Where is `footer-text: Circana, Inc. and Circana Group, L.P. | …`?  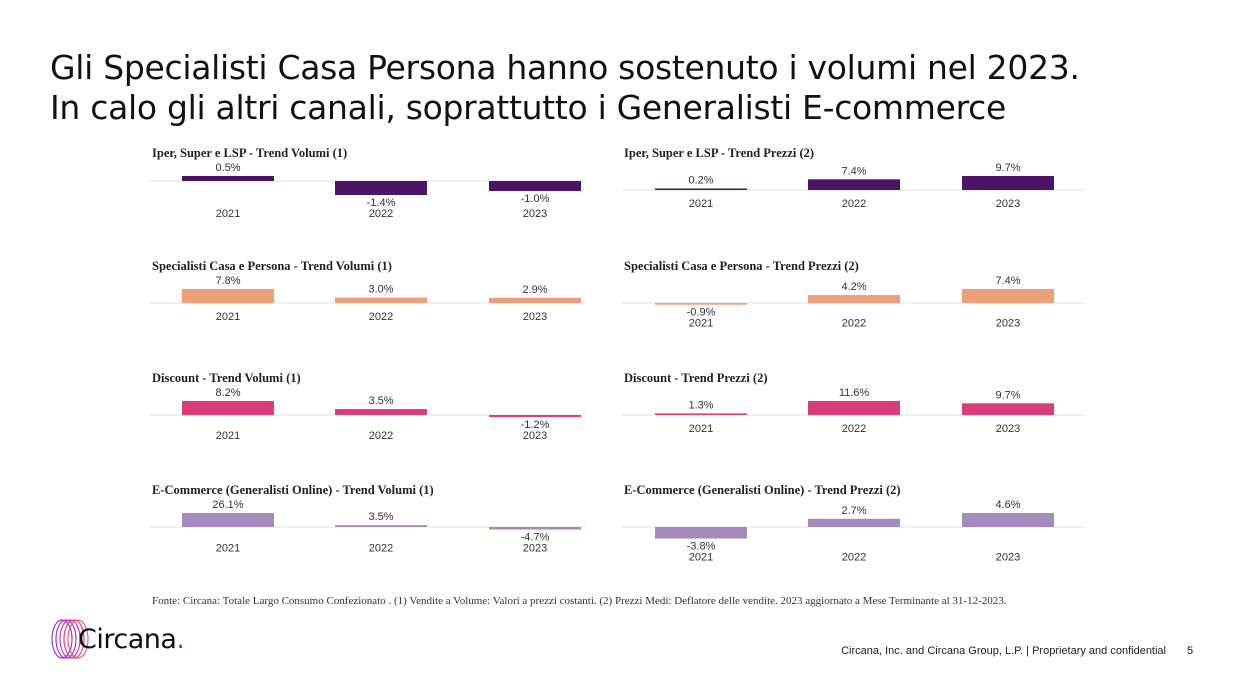 footer-text: Circana, Inc. and Circana Group, L.P. | … is located at coordinates (1003, 651).